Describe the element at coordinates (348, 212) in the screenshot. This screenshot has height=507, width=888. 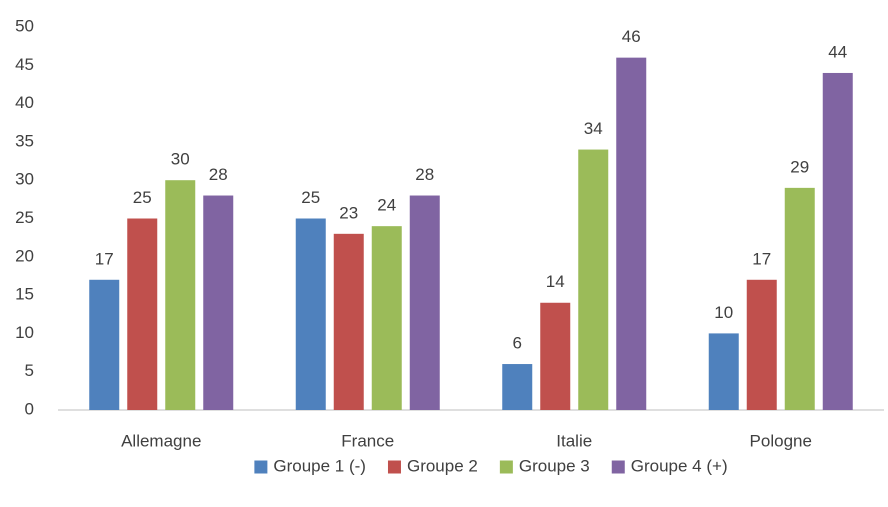
I see `data-label: 23` at that location.